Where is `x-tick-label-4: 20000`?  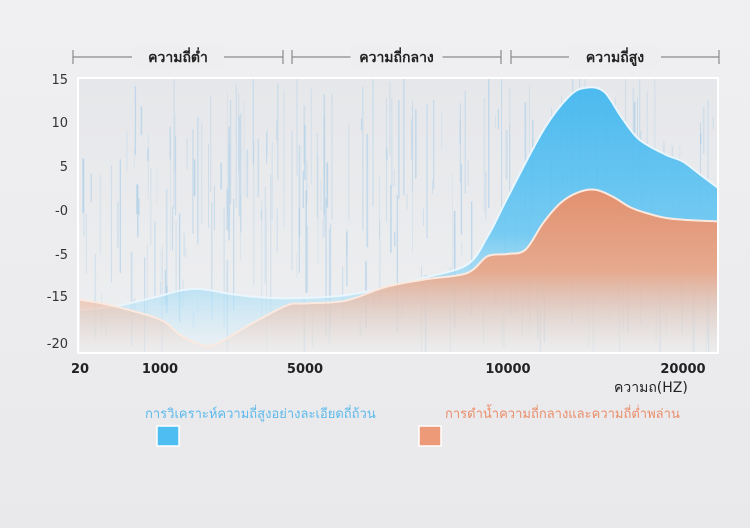
x-tick-label-4: 20000 is located at coordinates (682, 369).